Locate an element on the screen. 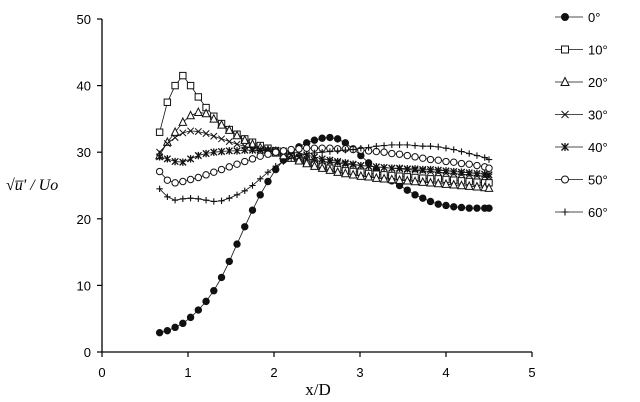  legend-label: 40° is located at coordinates (598, 147).